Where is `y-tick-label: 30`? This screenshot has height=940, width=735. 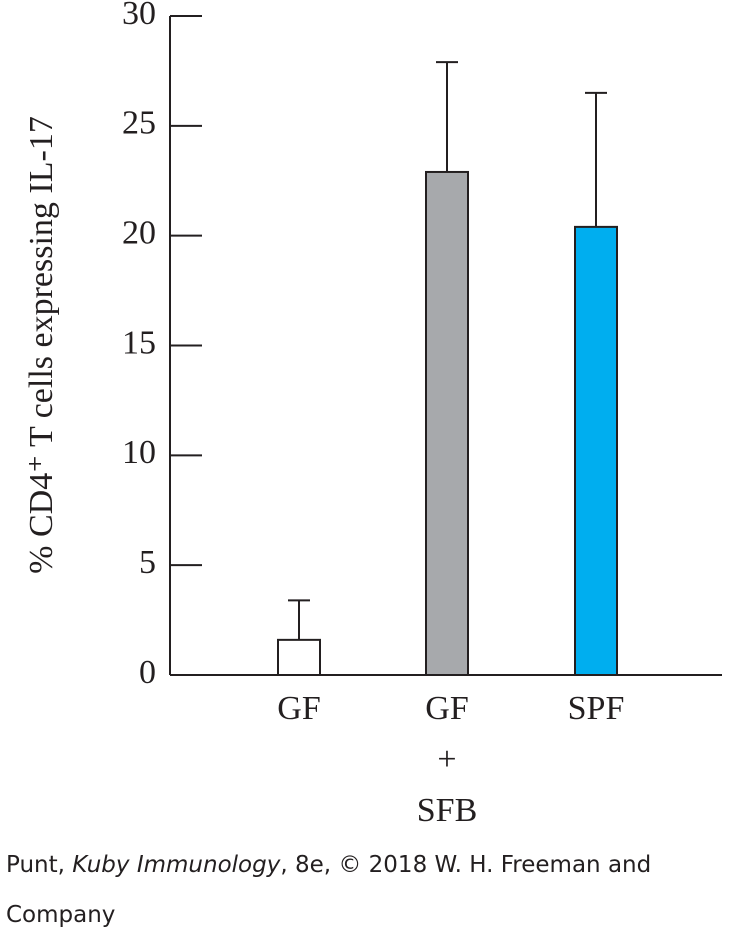 y-tick-label: 30 is located at coordinates (139, 16).